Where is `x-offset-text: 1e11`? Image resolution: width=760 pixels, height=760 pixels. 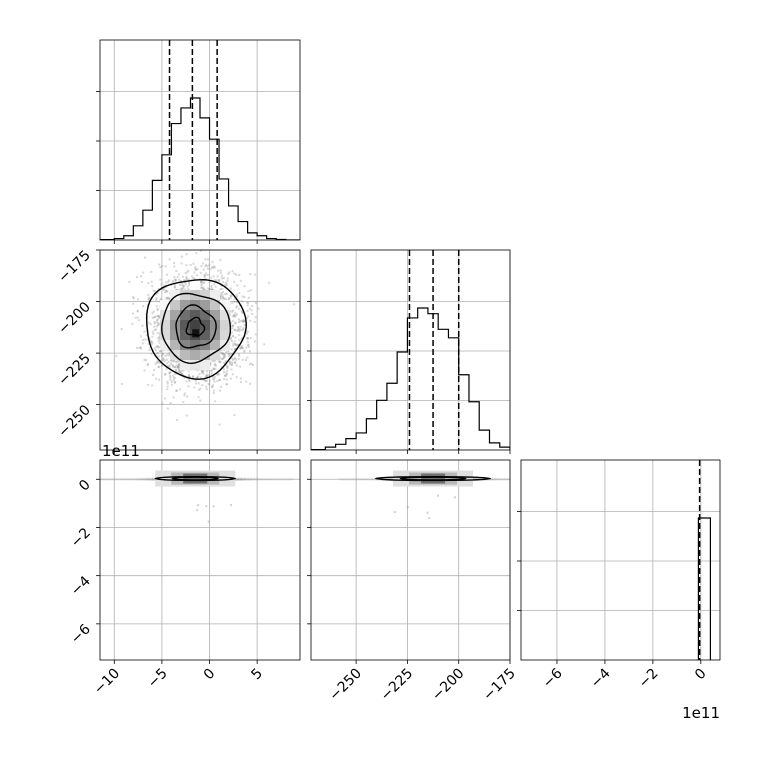
x-offset-text: 1e11 is located at coordinates (701, 713).